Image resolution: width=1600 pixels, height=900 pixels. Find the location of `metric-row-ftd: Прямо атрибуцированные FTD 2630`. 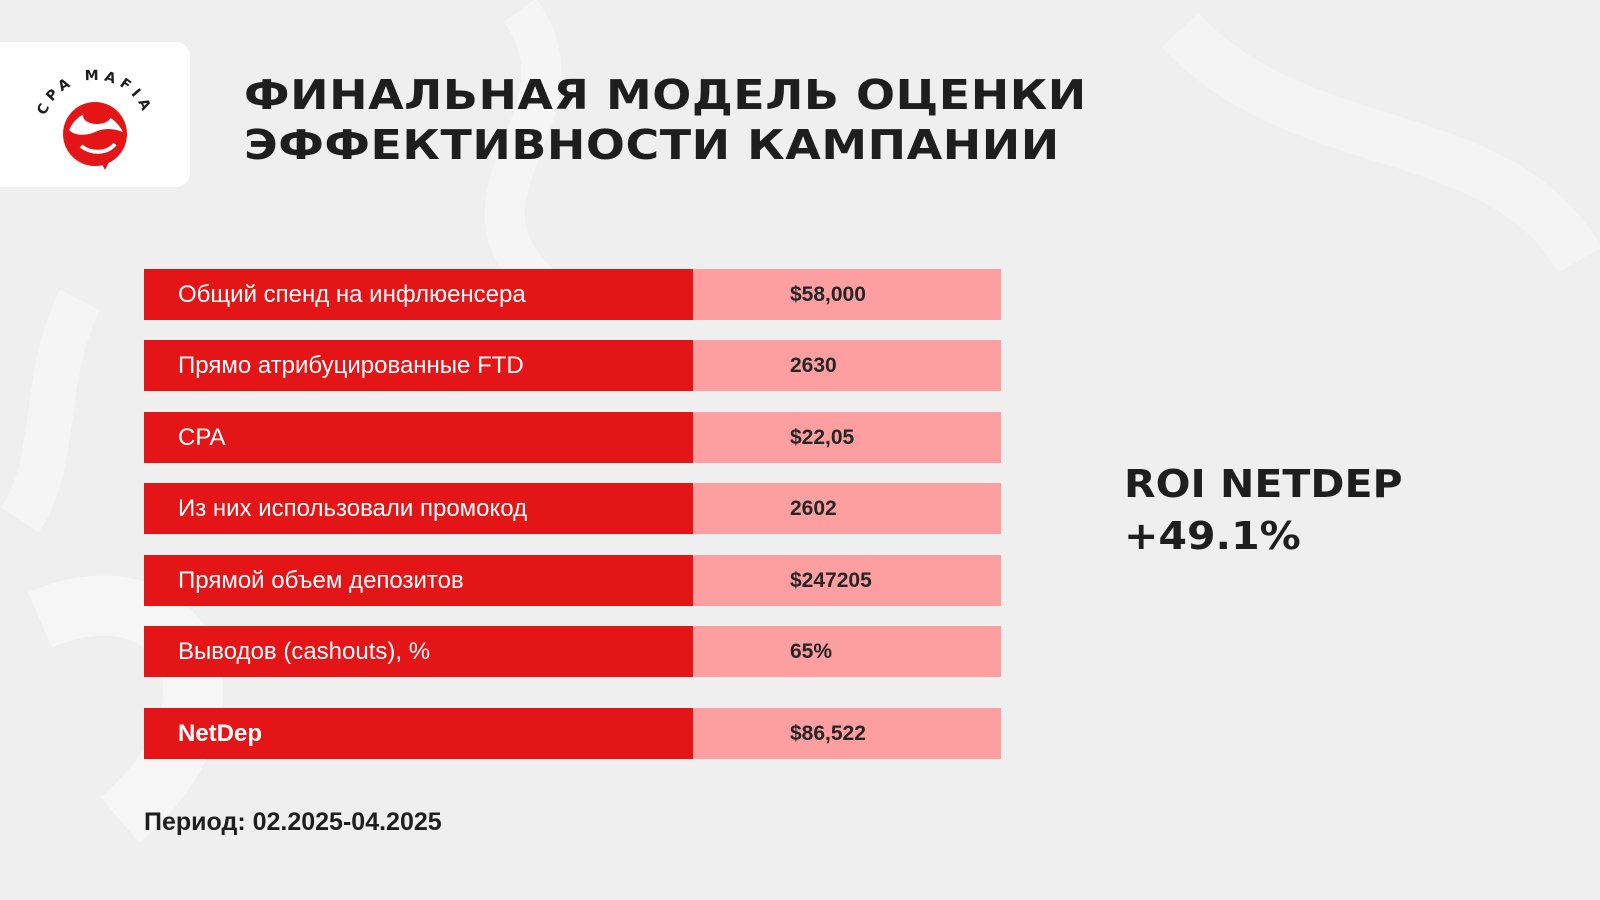

metric-row-ftd: Прямо атрибуцированные FTD 2630 is located at coordinates (572, 365).